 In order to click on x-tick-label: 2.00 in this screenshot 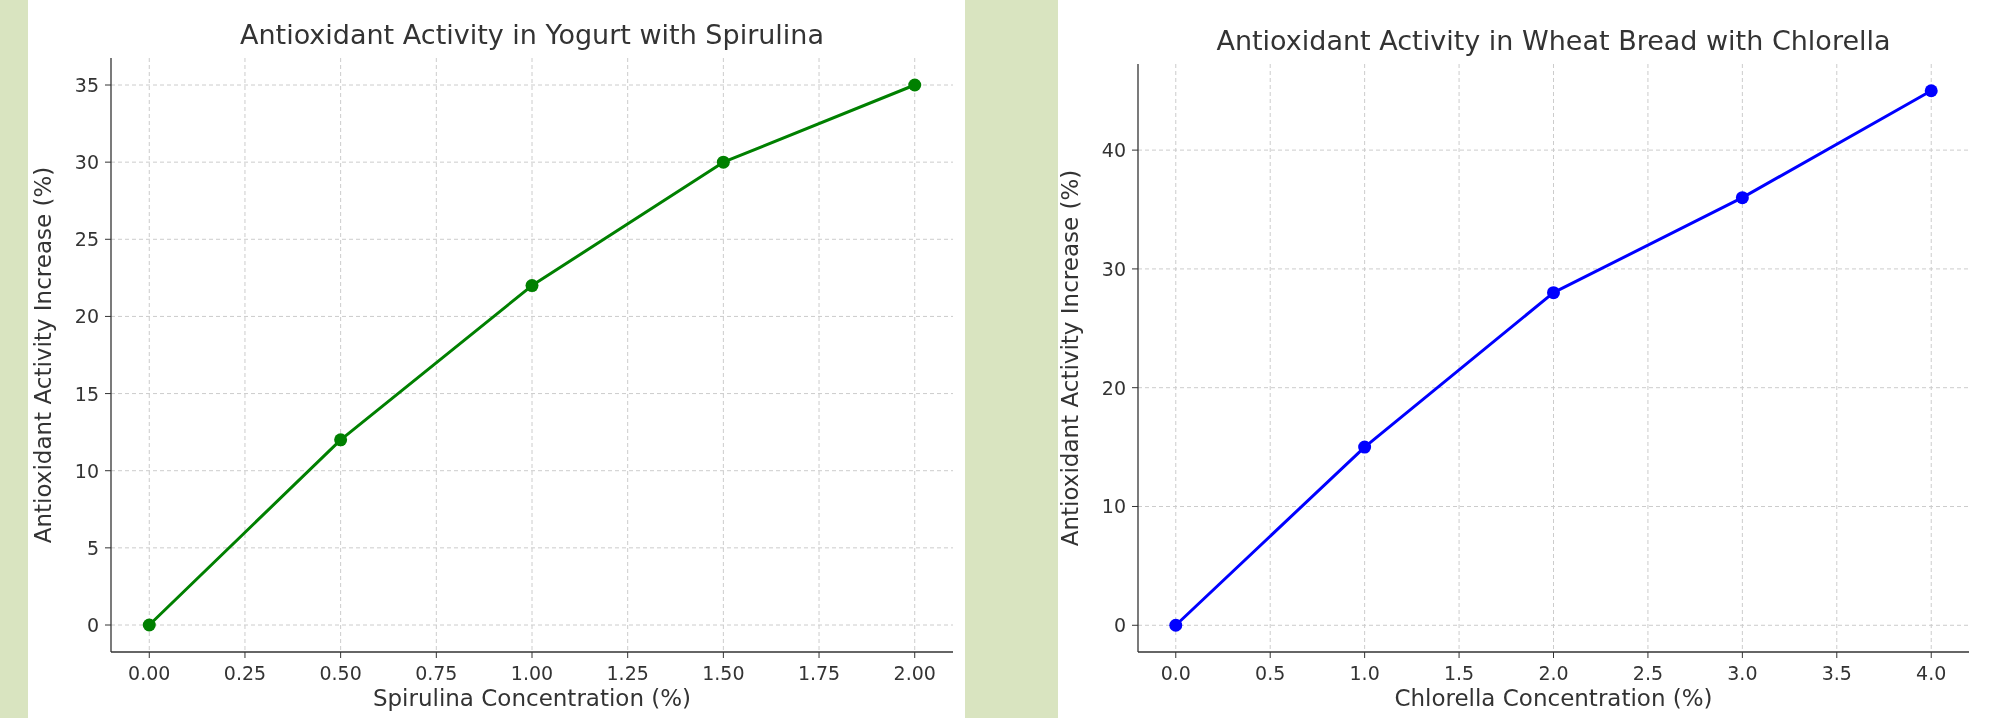, I will do `click(914, 673)`.